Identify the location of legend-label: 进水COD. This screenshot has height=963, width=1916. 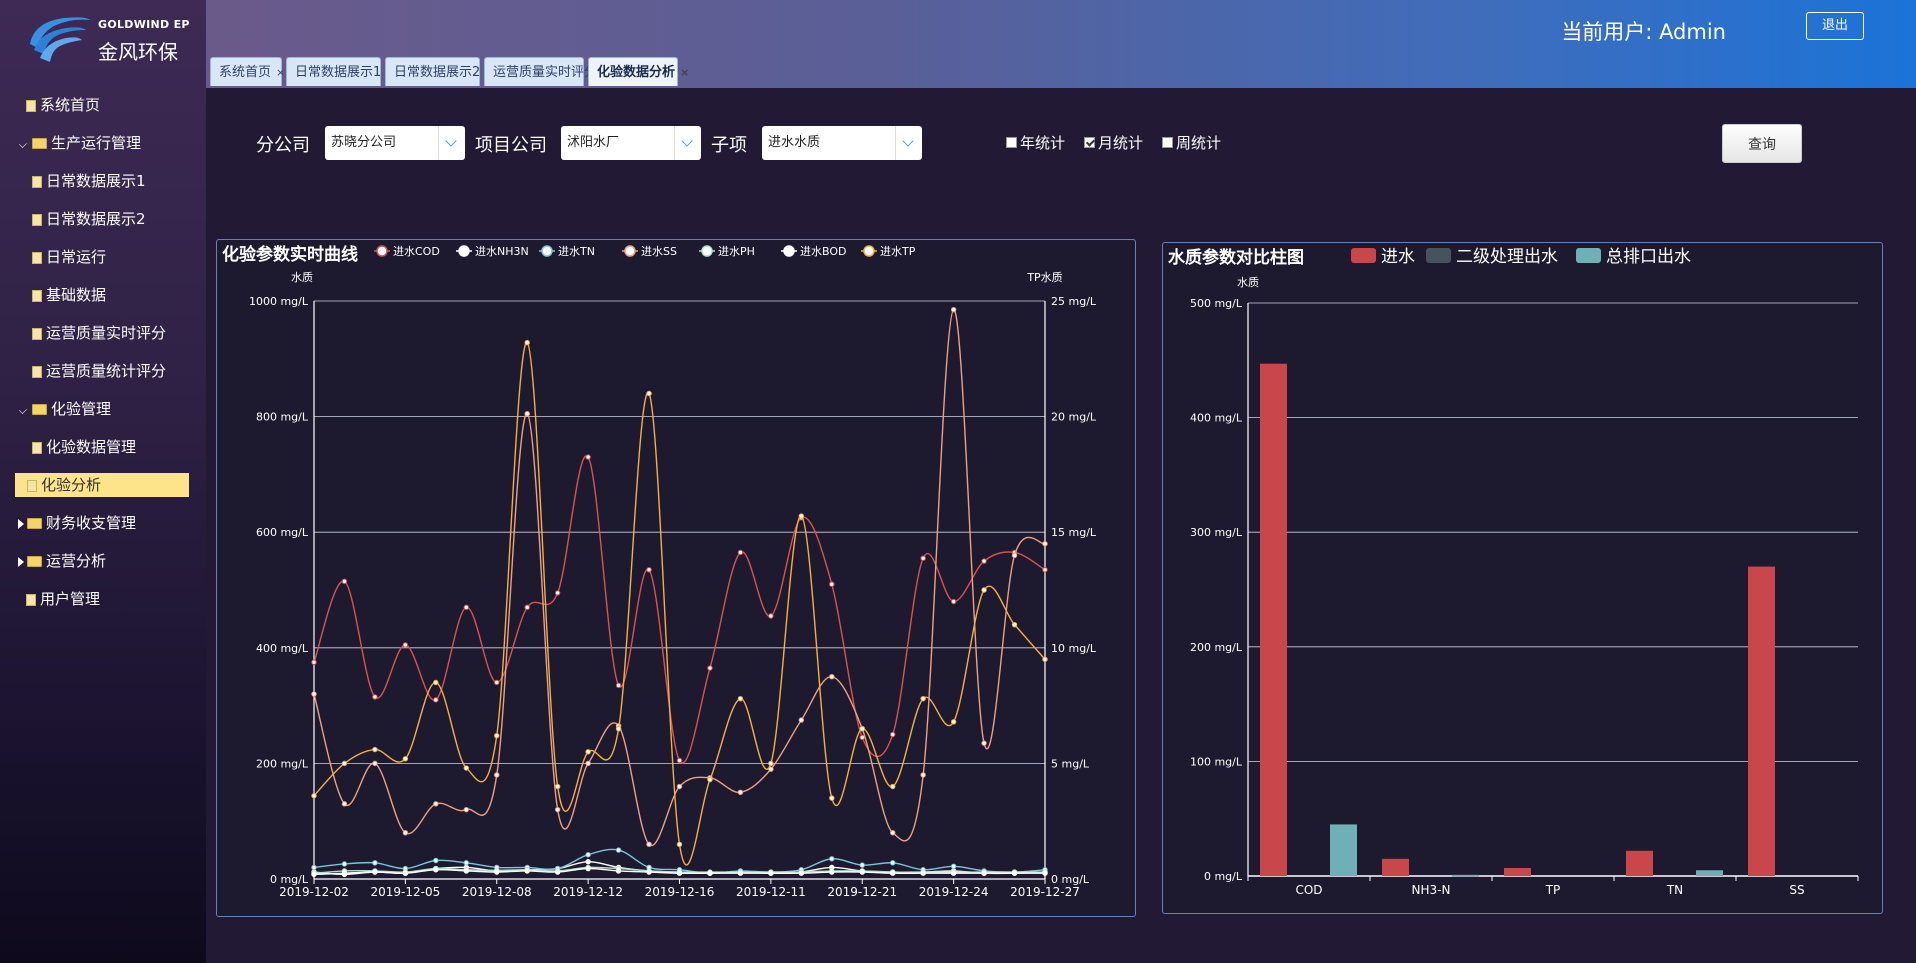
(416, 251).